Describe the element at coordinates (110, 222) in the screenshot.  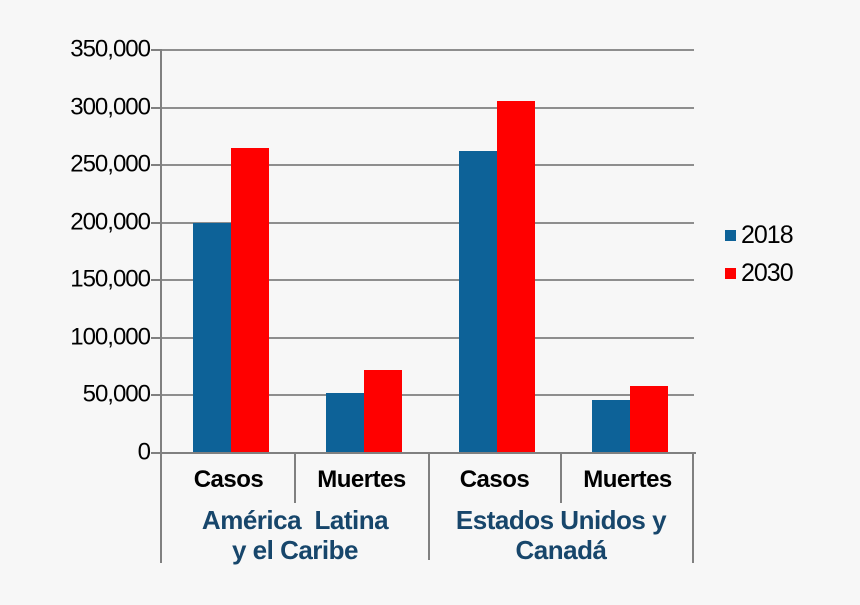
I see `y-tick-label: 200,000` at that location.